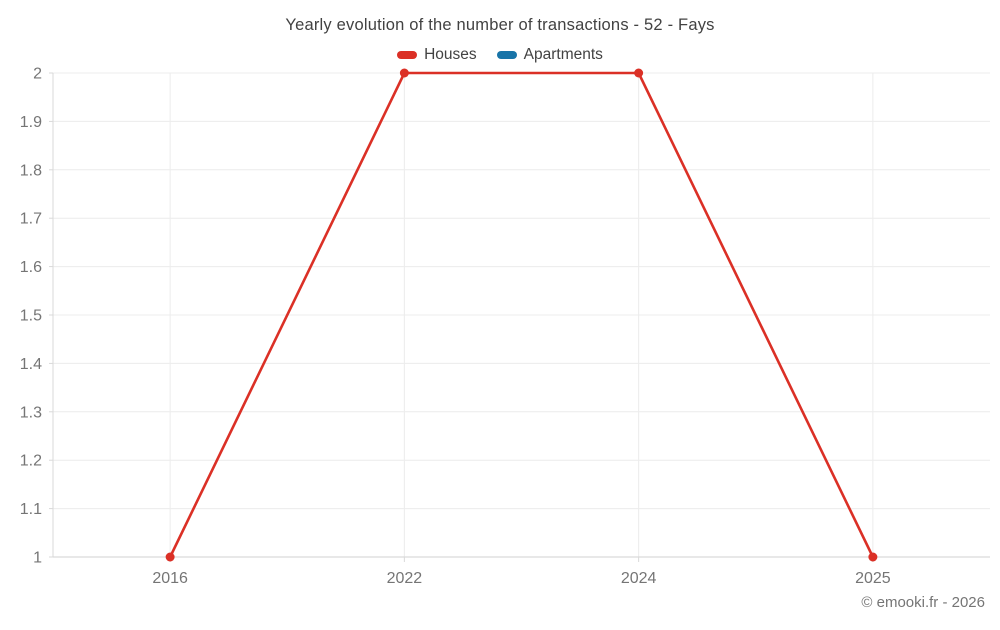 This screenshot has height=630, width=1000. Describe the element at coordinates (37, 74) in the screenshot. I see `y-tick-label: 2` at that location.